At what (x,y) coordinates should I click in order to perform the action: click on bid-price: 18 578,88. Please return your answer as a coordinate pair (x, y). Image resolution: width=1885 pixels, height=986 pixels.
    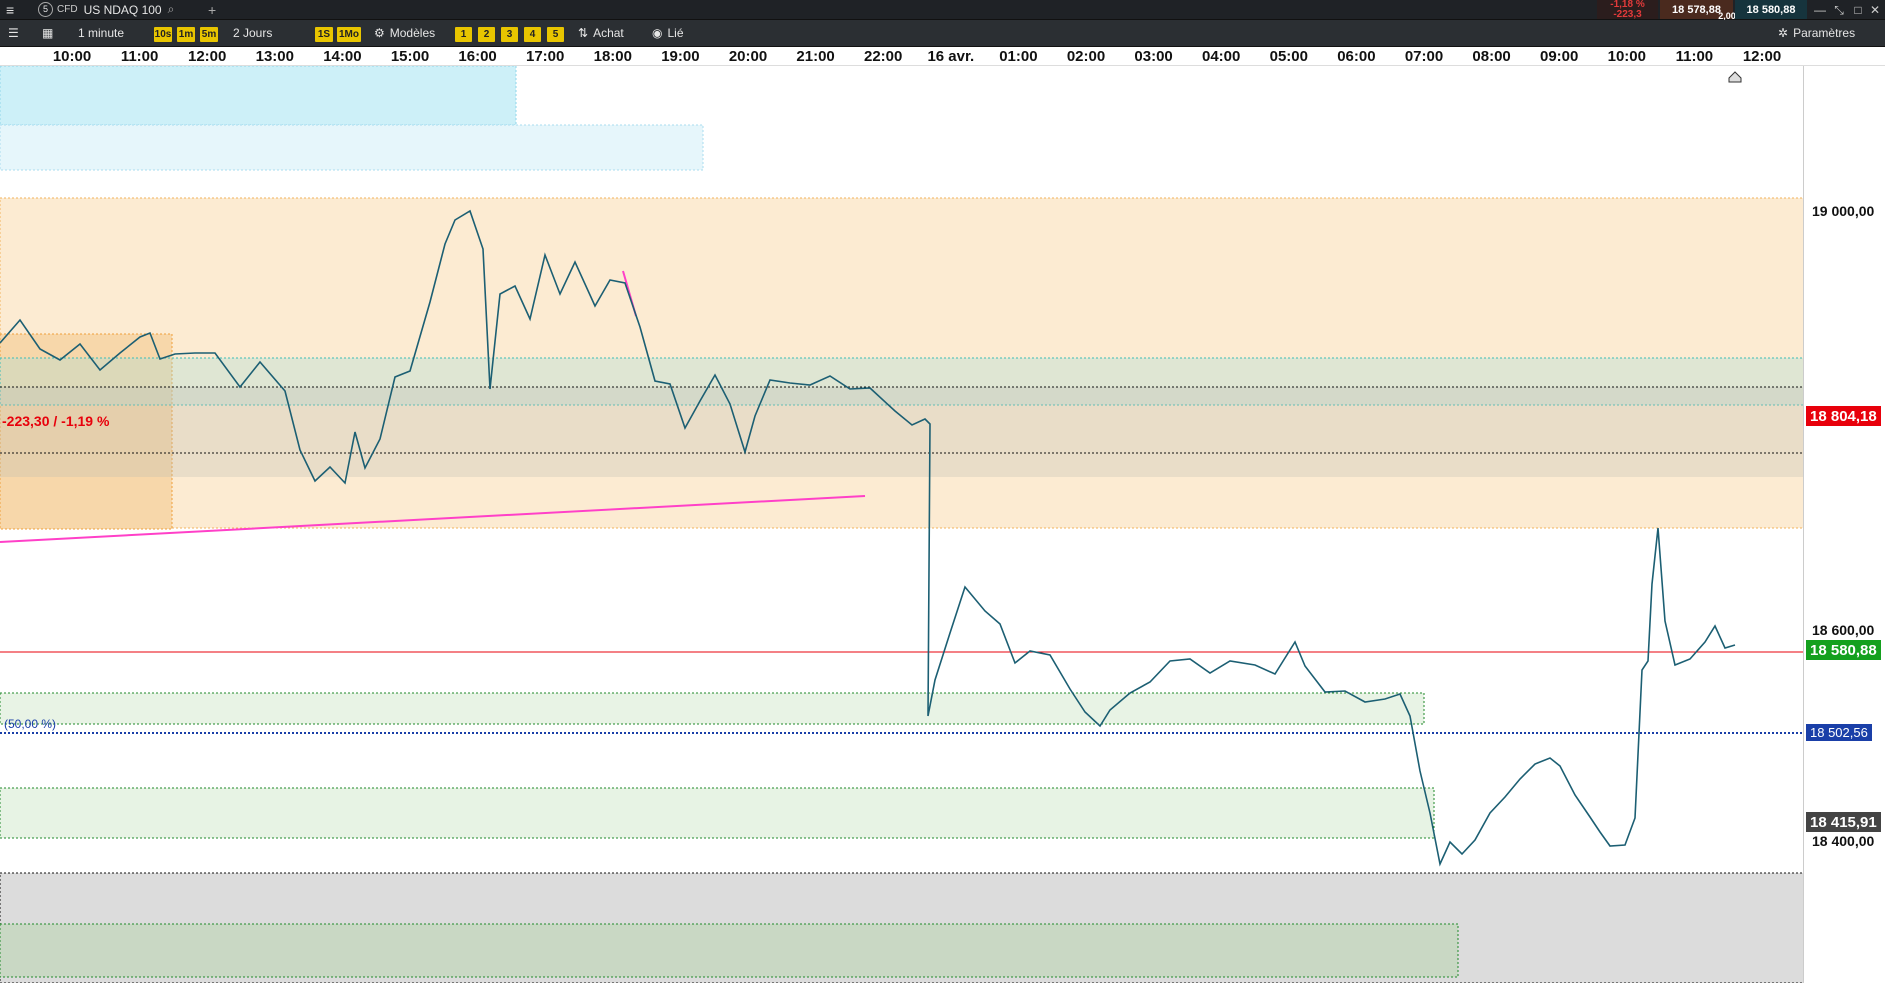
    Looking at the image, I should click on (1696, 9).